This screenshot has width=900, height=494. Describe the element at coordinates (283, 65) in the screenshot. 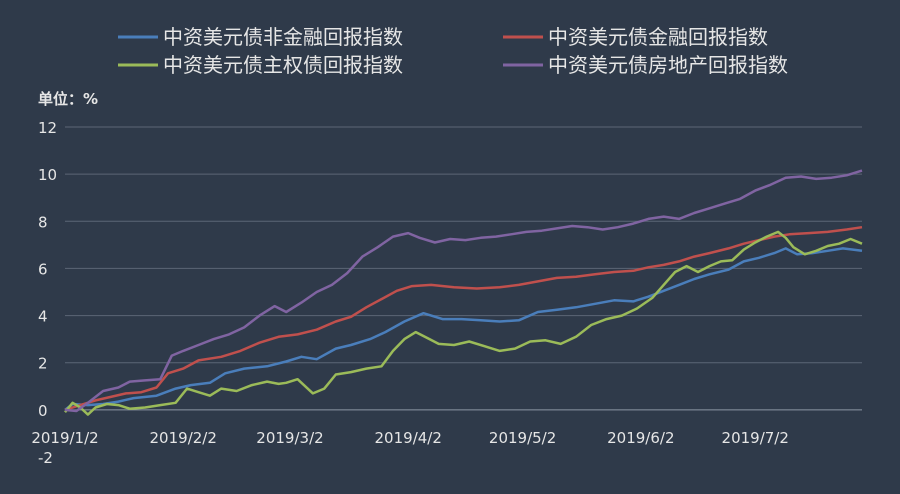

I see `legend-label-3: 中资美元债主权债回报指数` at that location.